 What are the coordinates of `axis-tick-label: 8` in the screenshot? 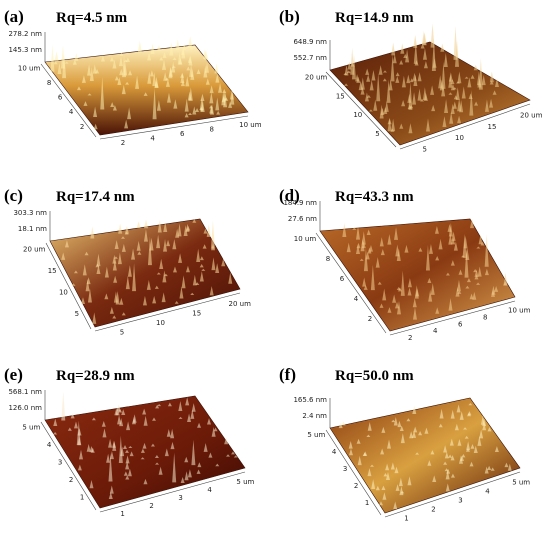 It's located at (485, 318).